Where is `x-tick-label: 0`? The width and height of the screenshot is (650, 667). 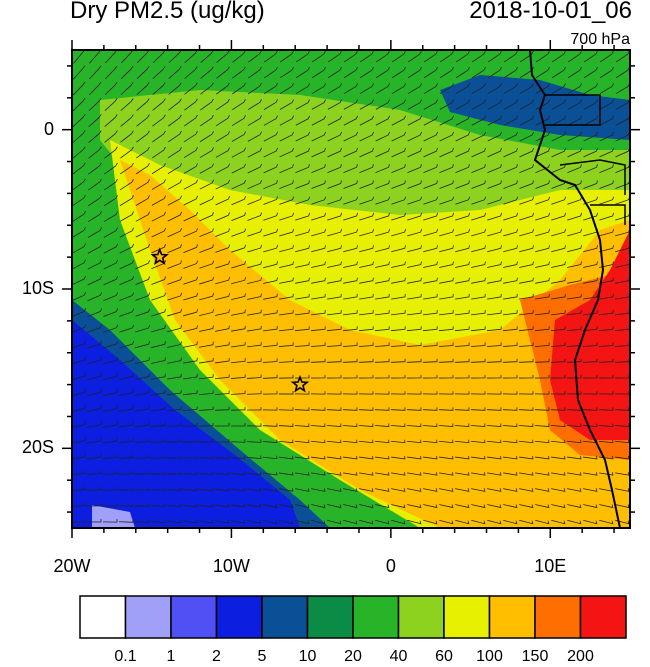 x-tick-label: 0 is located at coordinates (390, 566).